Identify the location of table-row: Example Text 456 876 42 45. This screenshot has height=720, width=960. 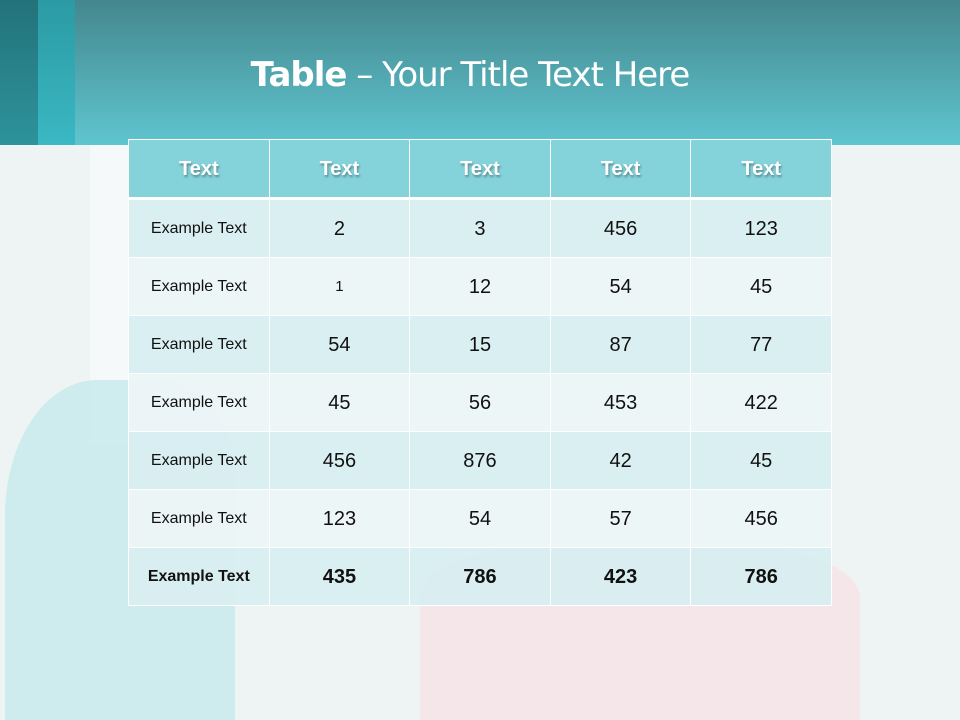
(480, 460).